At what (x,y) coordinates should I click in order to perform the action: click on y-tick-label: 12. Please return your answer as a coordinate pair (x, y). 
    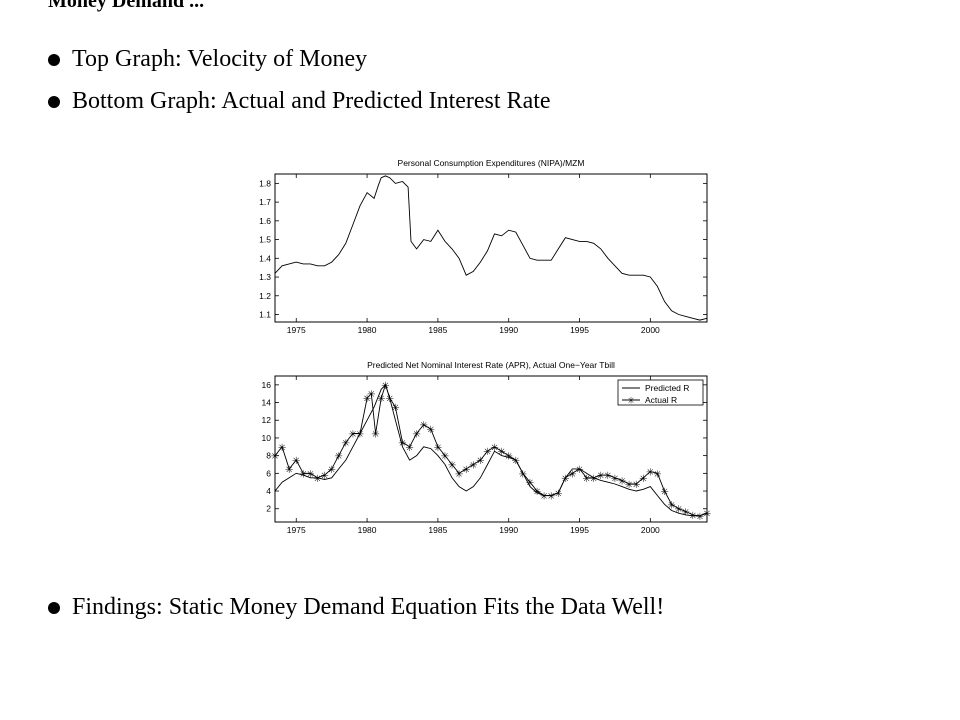
    Looking at the image, I should click on (267, 420).